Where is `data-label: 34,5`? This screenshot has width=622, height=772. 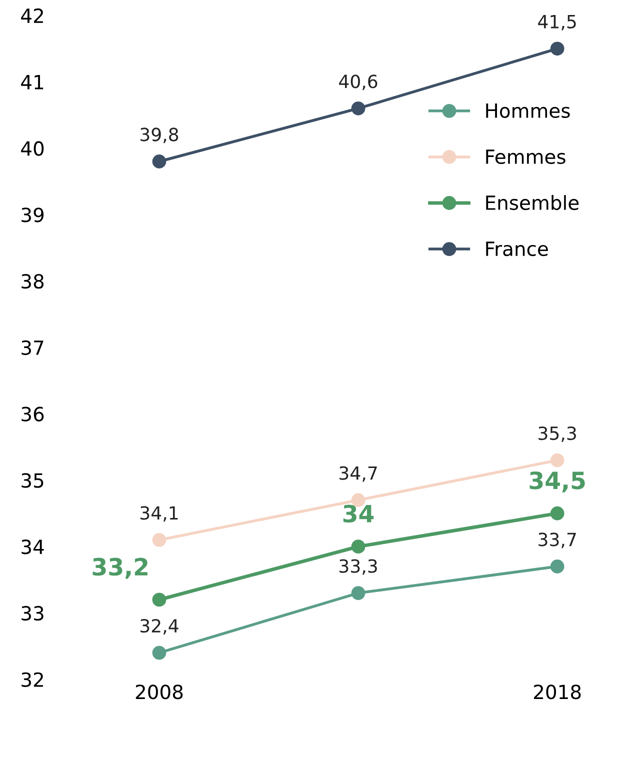 data-label: 34,5 is located at coordinates (557, 482).